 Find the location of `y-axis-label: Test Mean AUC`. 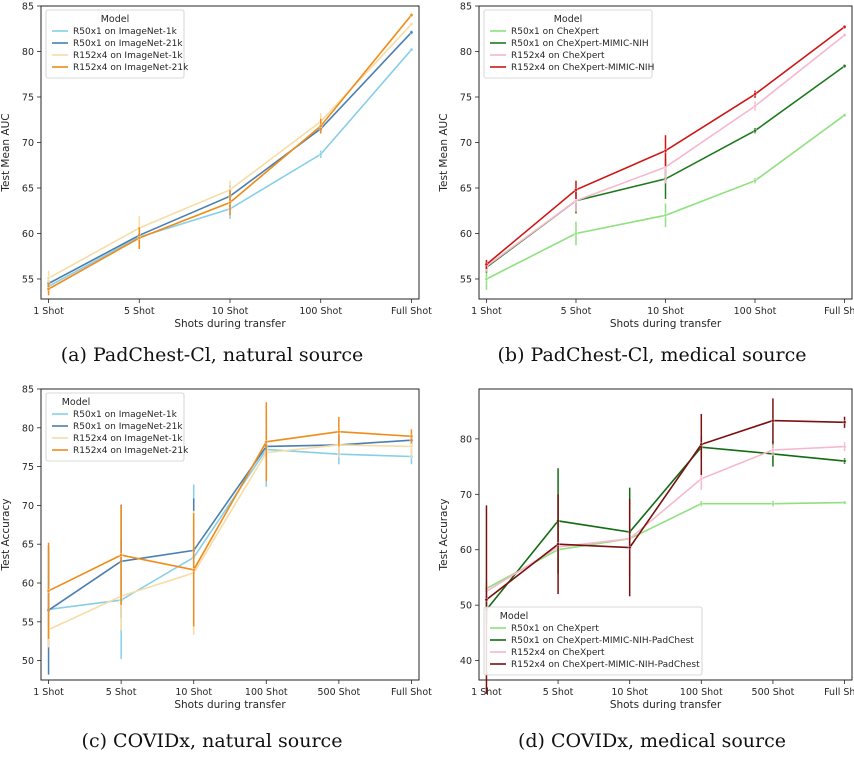

y-axis-label: Test Mean AUC is located at coordinates (6, 152).